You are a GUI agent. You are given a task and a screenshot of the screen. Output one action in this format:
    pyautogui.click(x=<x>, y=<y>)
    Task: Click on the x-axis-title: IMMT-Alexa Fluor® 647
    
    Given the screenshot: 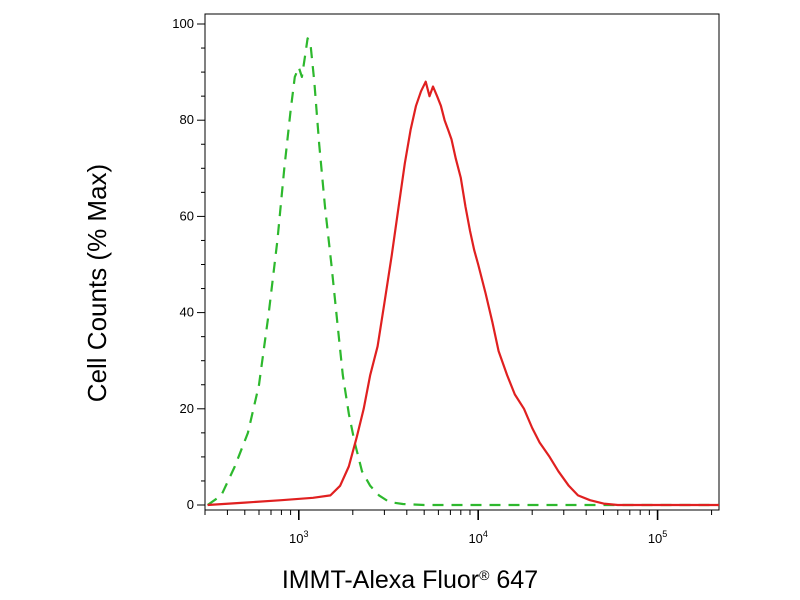 What is the action you would take?
    pyautogui.click(x=410, y=580)
    